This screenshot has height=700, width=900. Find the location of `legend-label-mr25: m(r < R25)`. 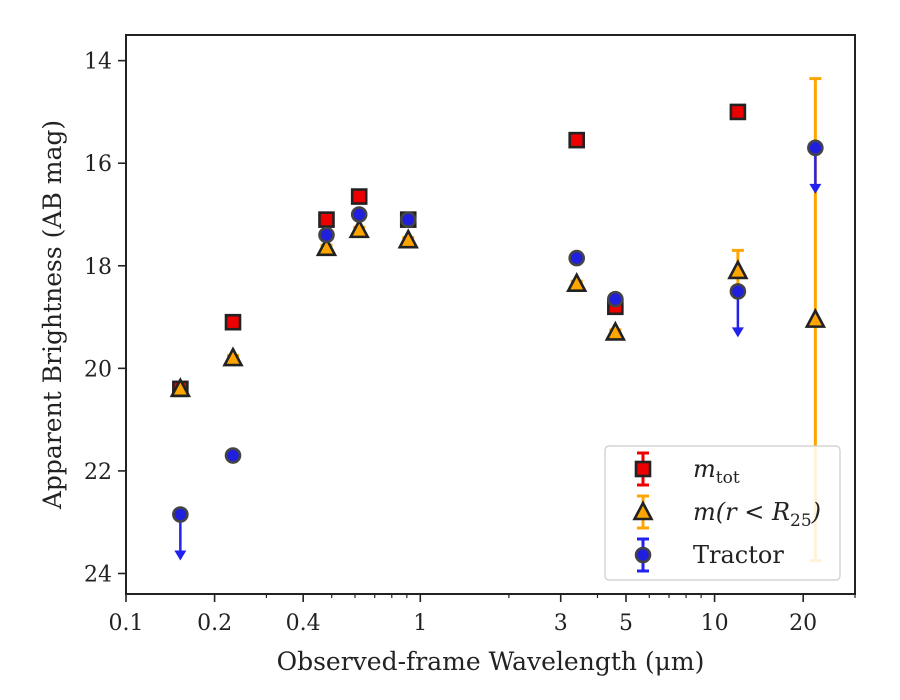

legend-label-mr25: m(r < R25) is located at coordinates (757, 514).